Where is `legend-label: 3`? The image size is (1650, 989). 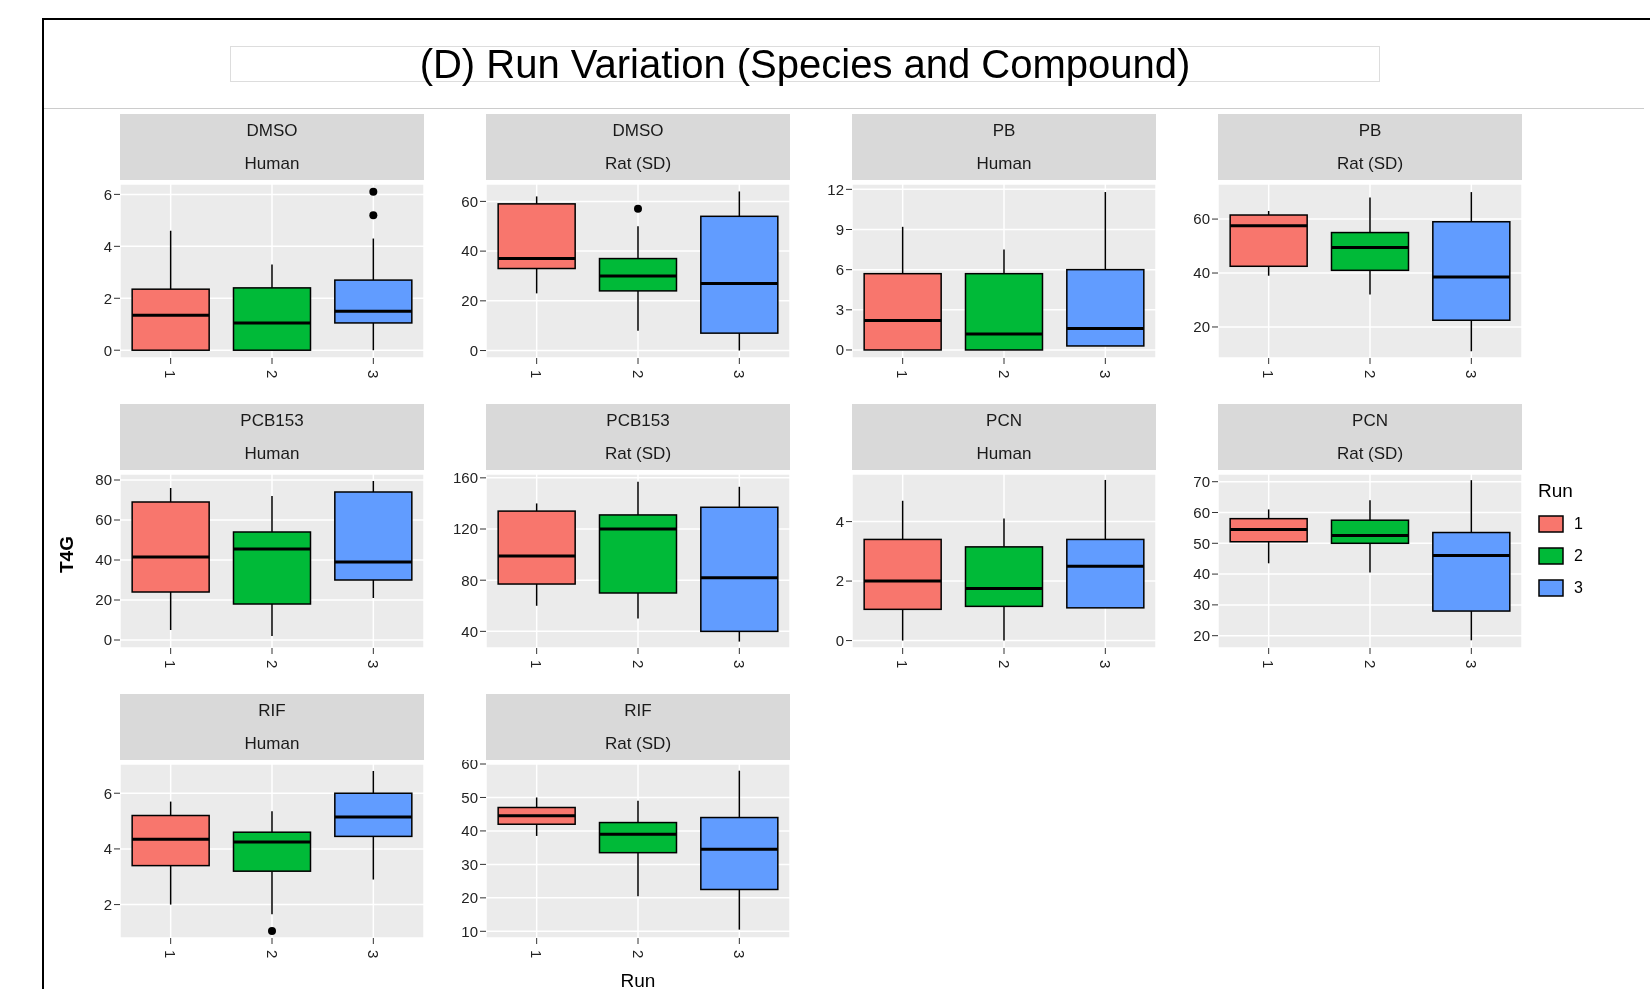 legend-label: 3 is located at coordinates (1578, 588).